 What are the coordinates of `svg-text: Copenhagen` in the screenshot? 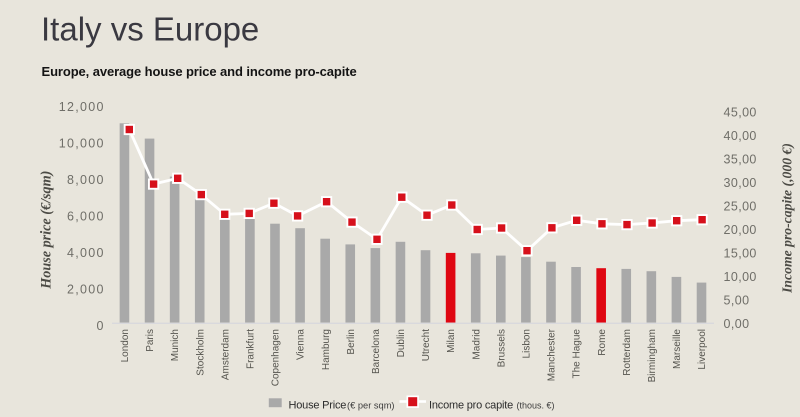 It's located at (276, 357).